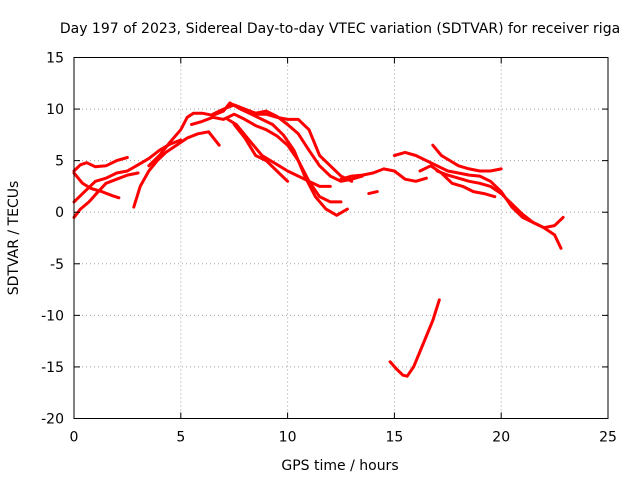  What do you see at coordinates (59, 162) in the screenshot?
I see `y-tick-label: 5` at bounding box center [59, 162].